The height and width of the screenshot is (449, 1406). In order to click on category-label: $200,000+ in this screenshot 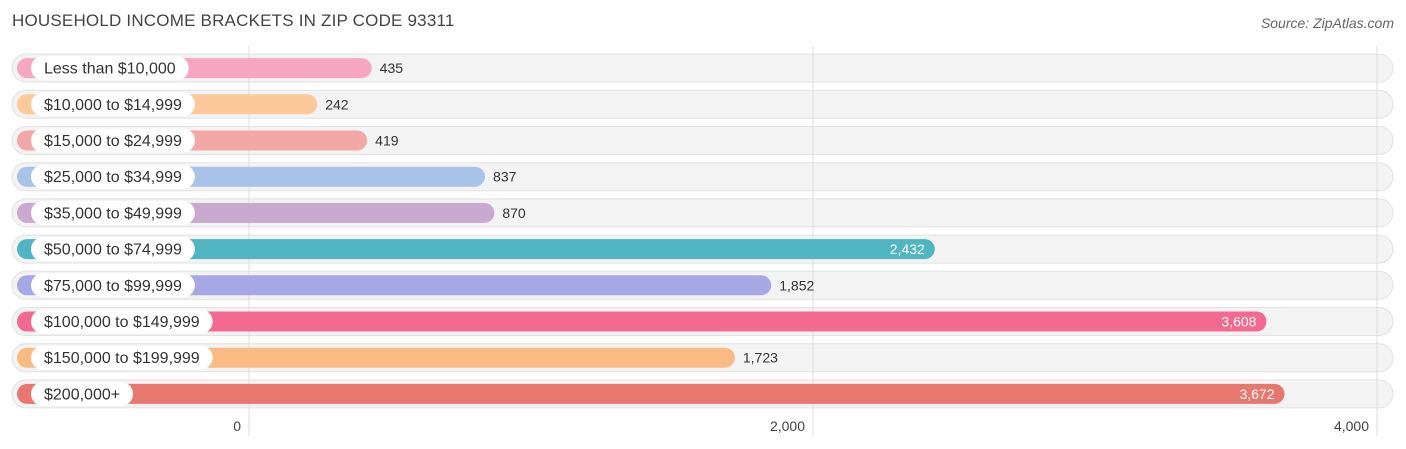, I will do `click(82, 394)`.